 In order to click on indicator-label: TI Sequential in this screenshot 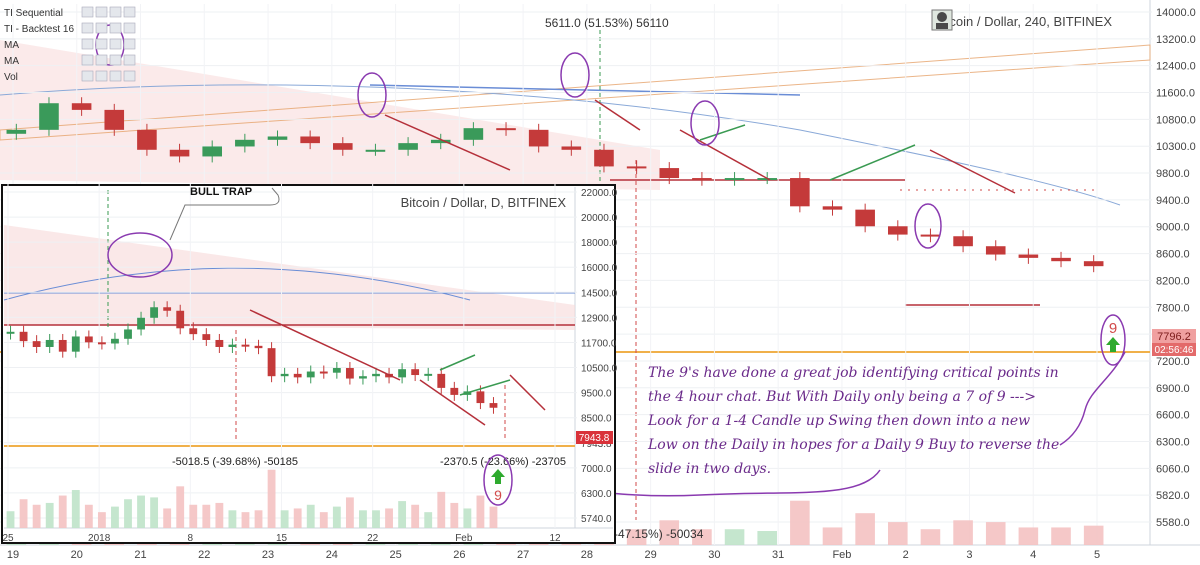, I will do `click(33, 13)`.